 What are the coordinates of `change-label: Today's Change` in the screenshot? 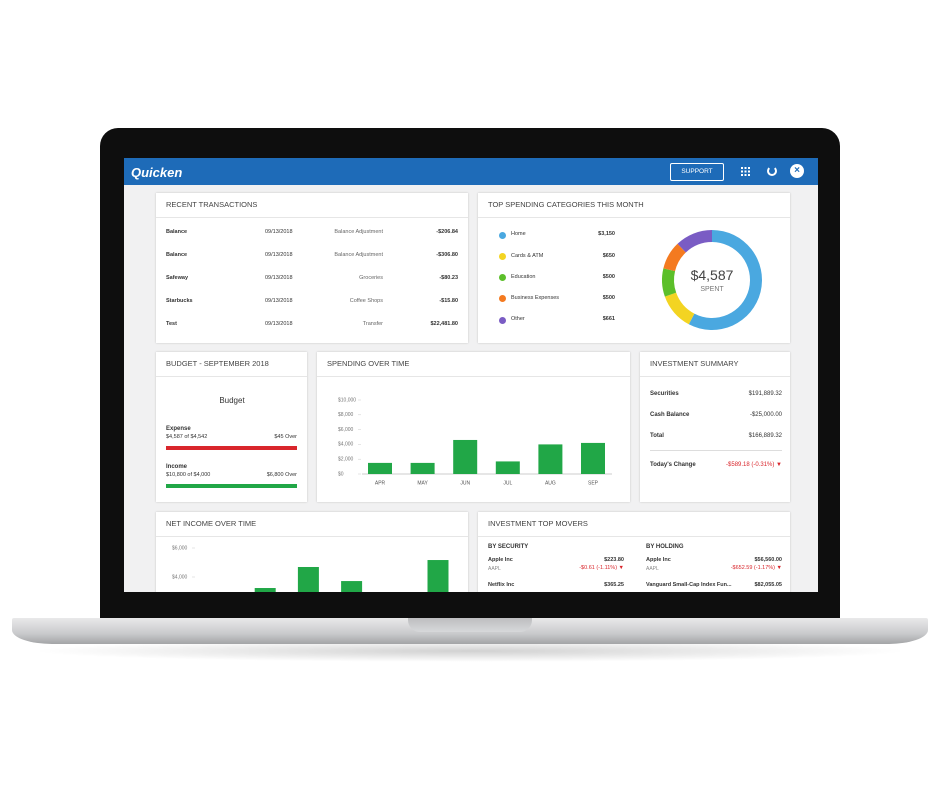 It's located at (673, 465).